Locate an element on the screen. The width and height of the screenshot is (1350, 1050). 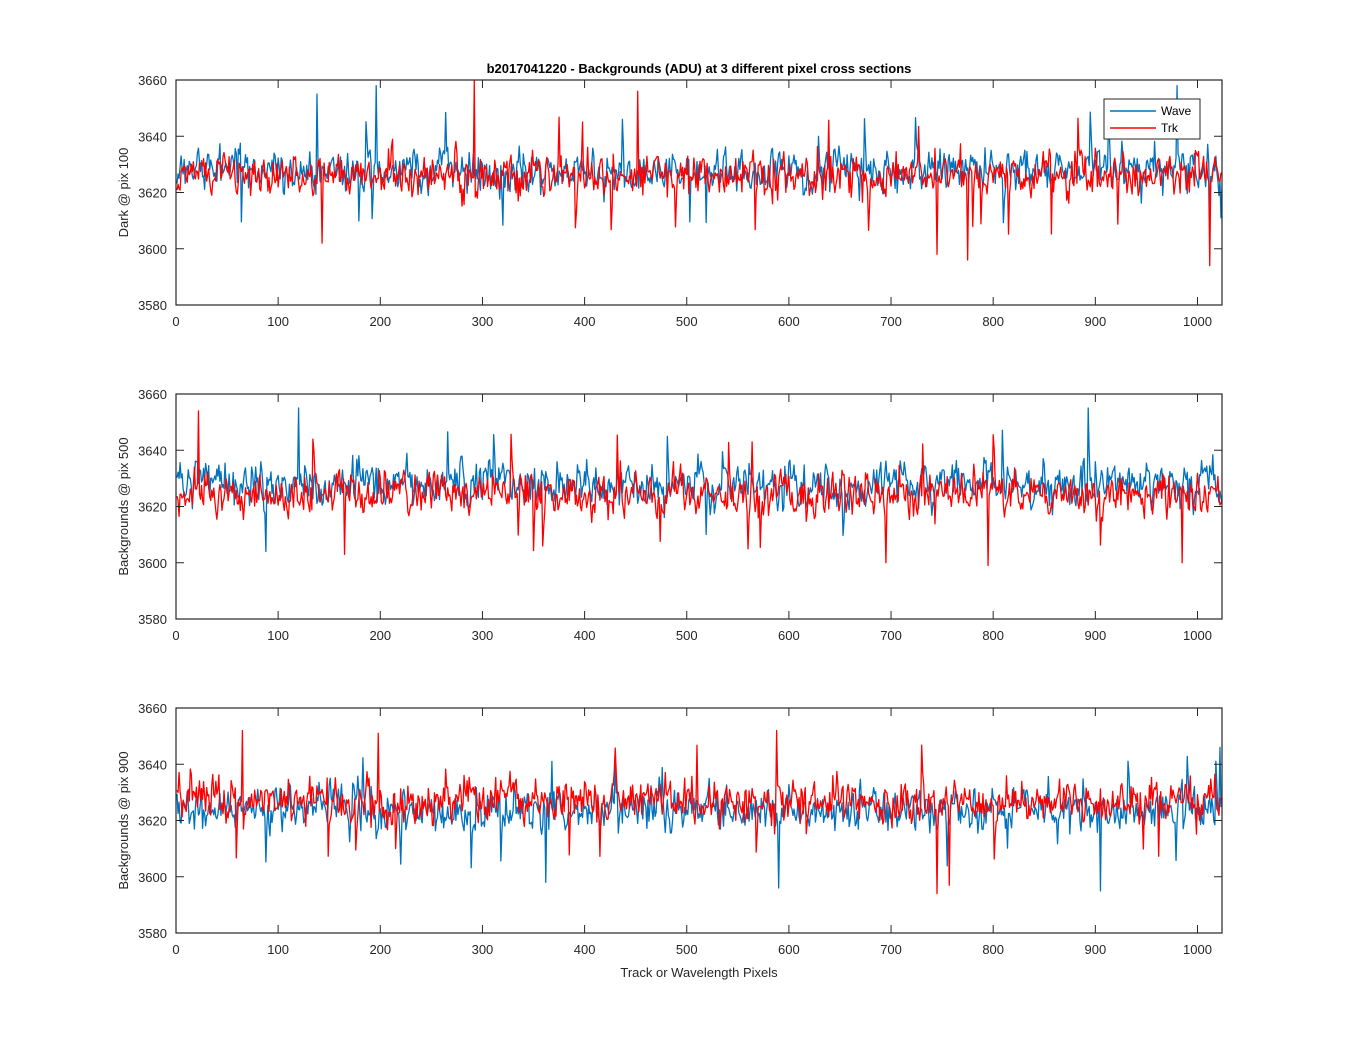
series-wave-line is located at coordinates (699, 480).